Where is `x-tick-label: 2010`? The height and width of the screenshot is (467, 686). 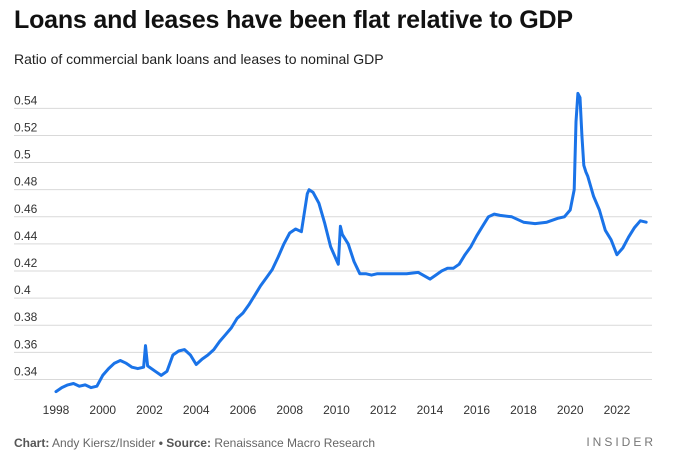 x-tick-label: 2010 is located at coordinates (336, 410).